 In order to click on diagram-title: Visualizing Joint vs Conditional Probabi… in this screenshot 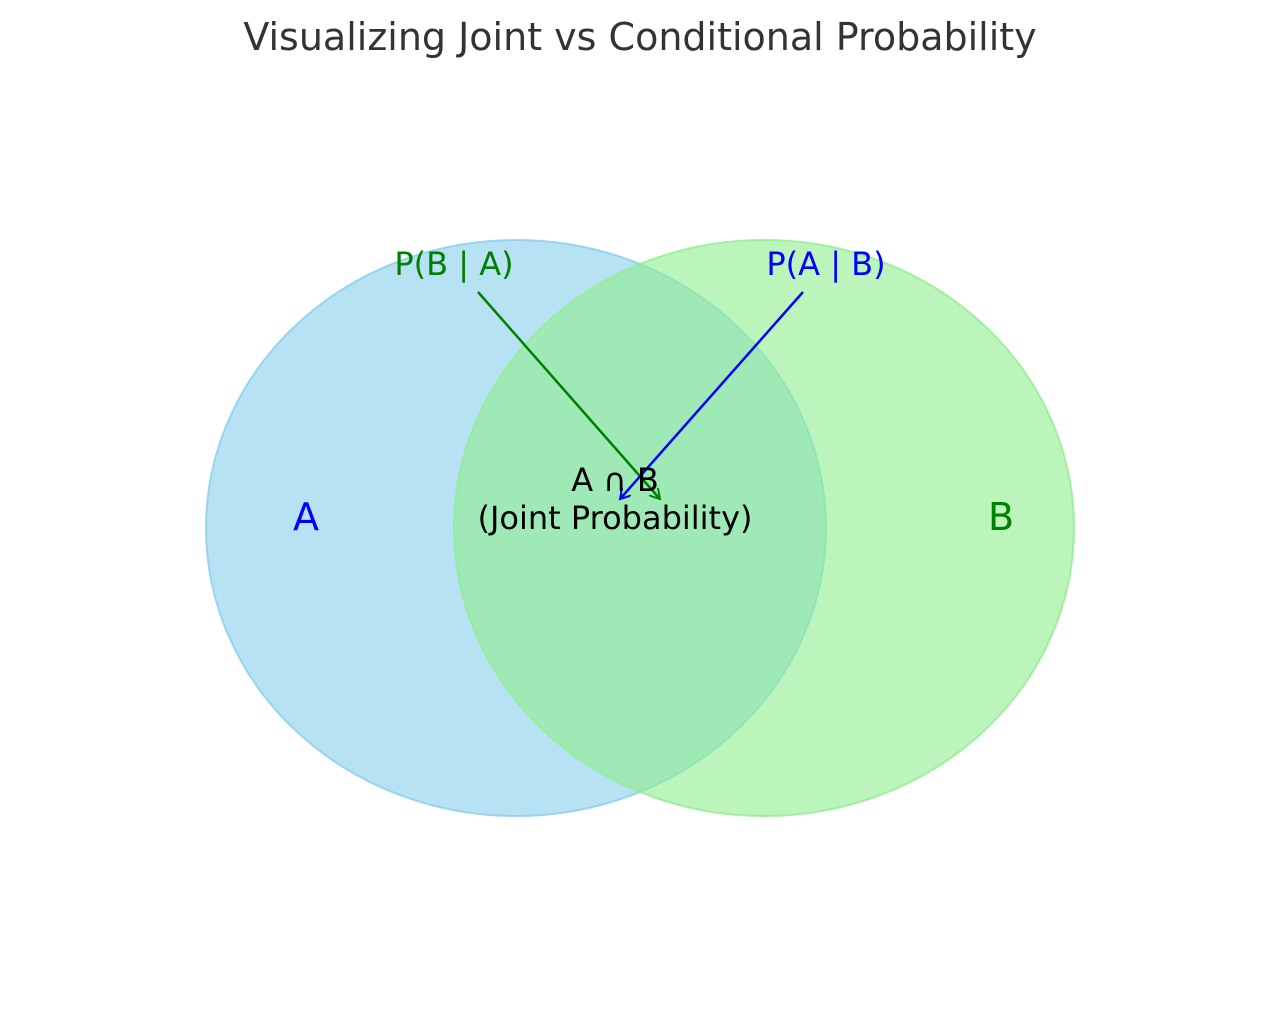, I will do `click(639, 37)`.